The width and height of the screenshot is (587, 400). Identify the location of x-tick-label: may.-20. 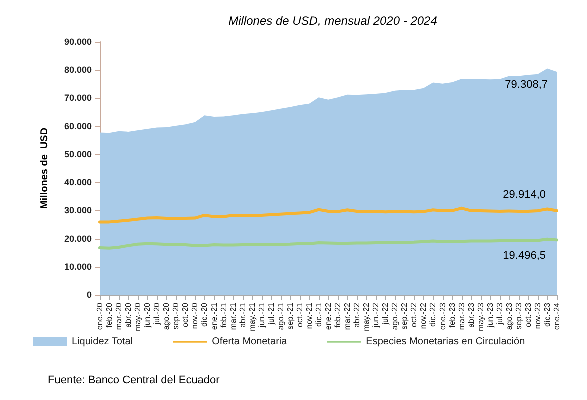
(138, 317).